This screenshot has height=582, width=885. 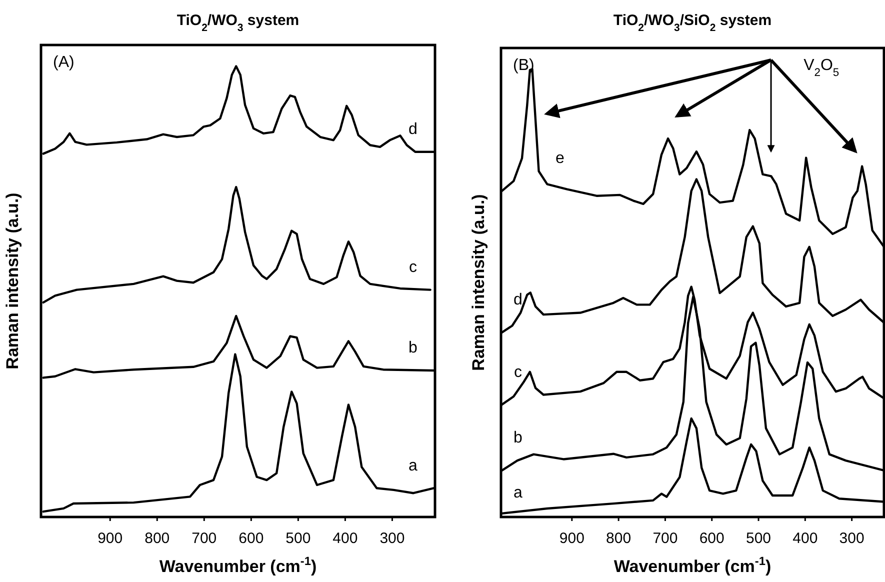 I want to click on annotation: (A), so click(x=63, y=62).